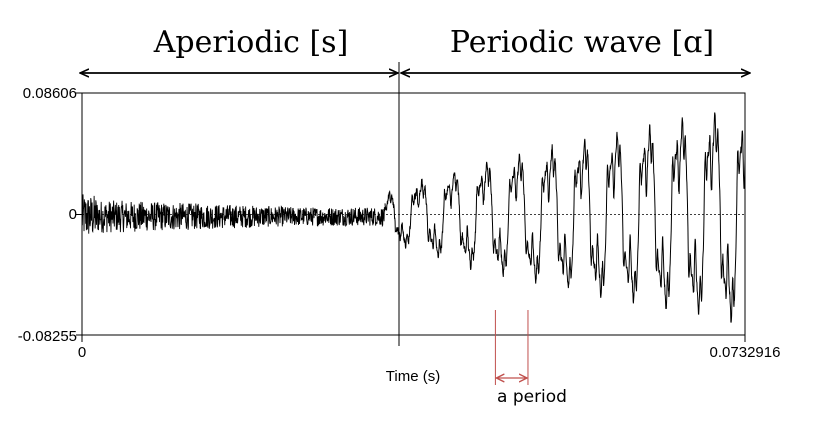 Image resolution: width=823 pixels, height=423 pixels. I want to click on x-tick-label-start: 0, so click(82, 352).